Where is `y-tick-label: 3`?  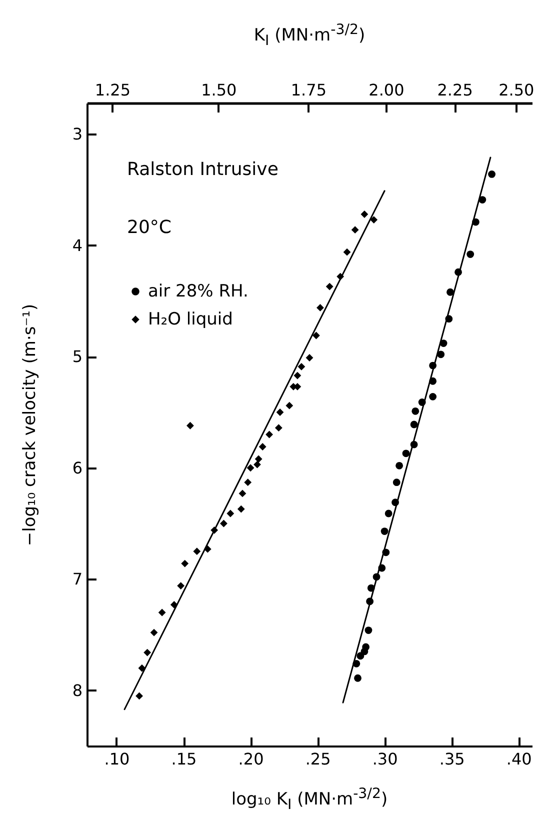
y-tick-label: 3 is located at coordinates (77, 134).